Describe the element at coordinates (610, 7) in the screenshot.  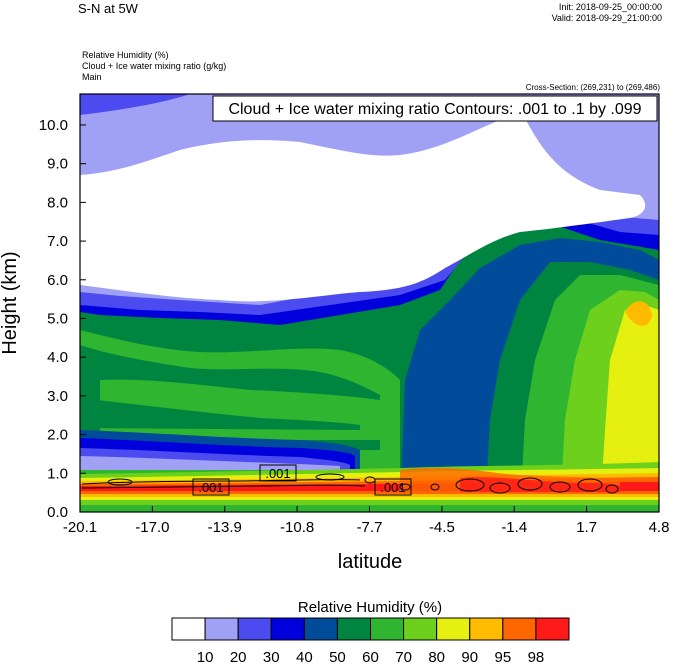
I see `init-time: Init: 2018-09-25_00:00:00` at that location.